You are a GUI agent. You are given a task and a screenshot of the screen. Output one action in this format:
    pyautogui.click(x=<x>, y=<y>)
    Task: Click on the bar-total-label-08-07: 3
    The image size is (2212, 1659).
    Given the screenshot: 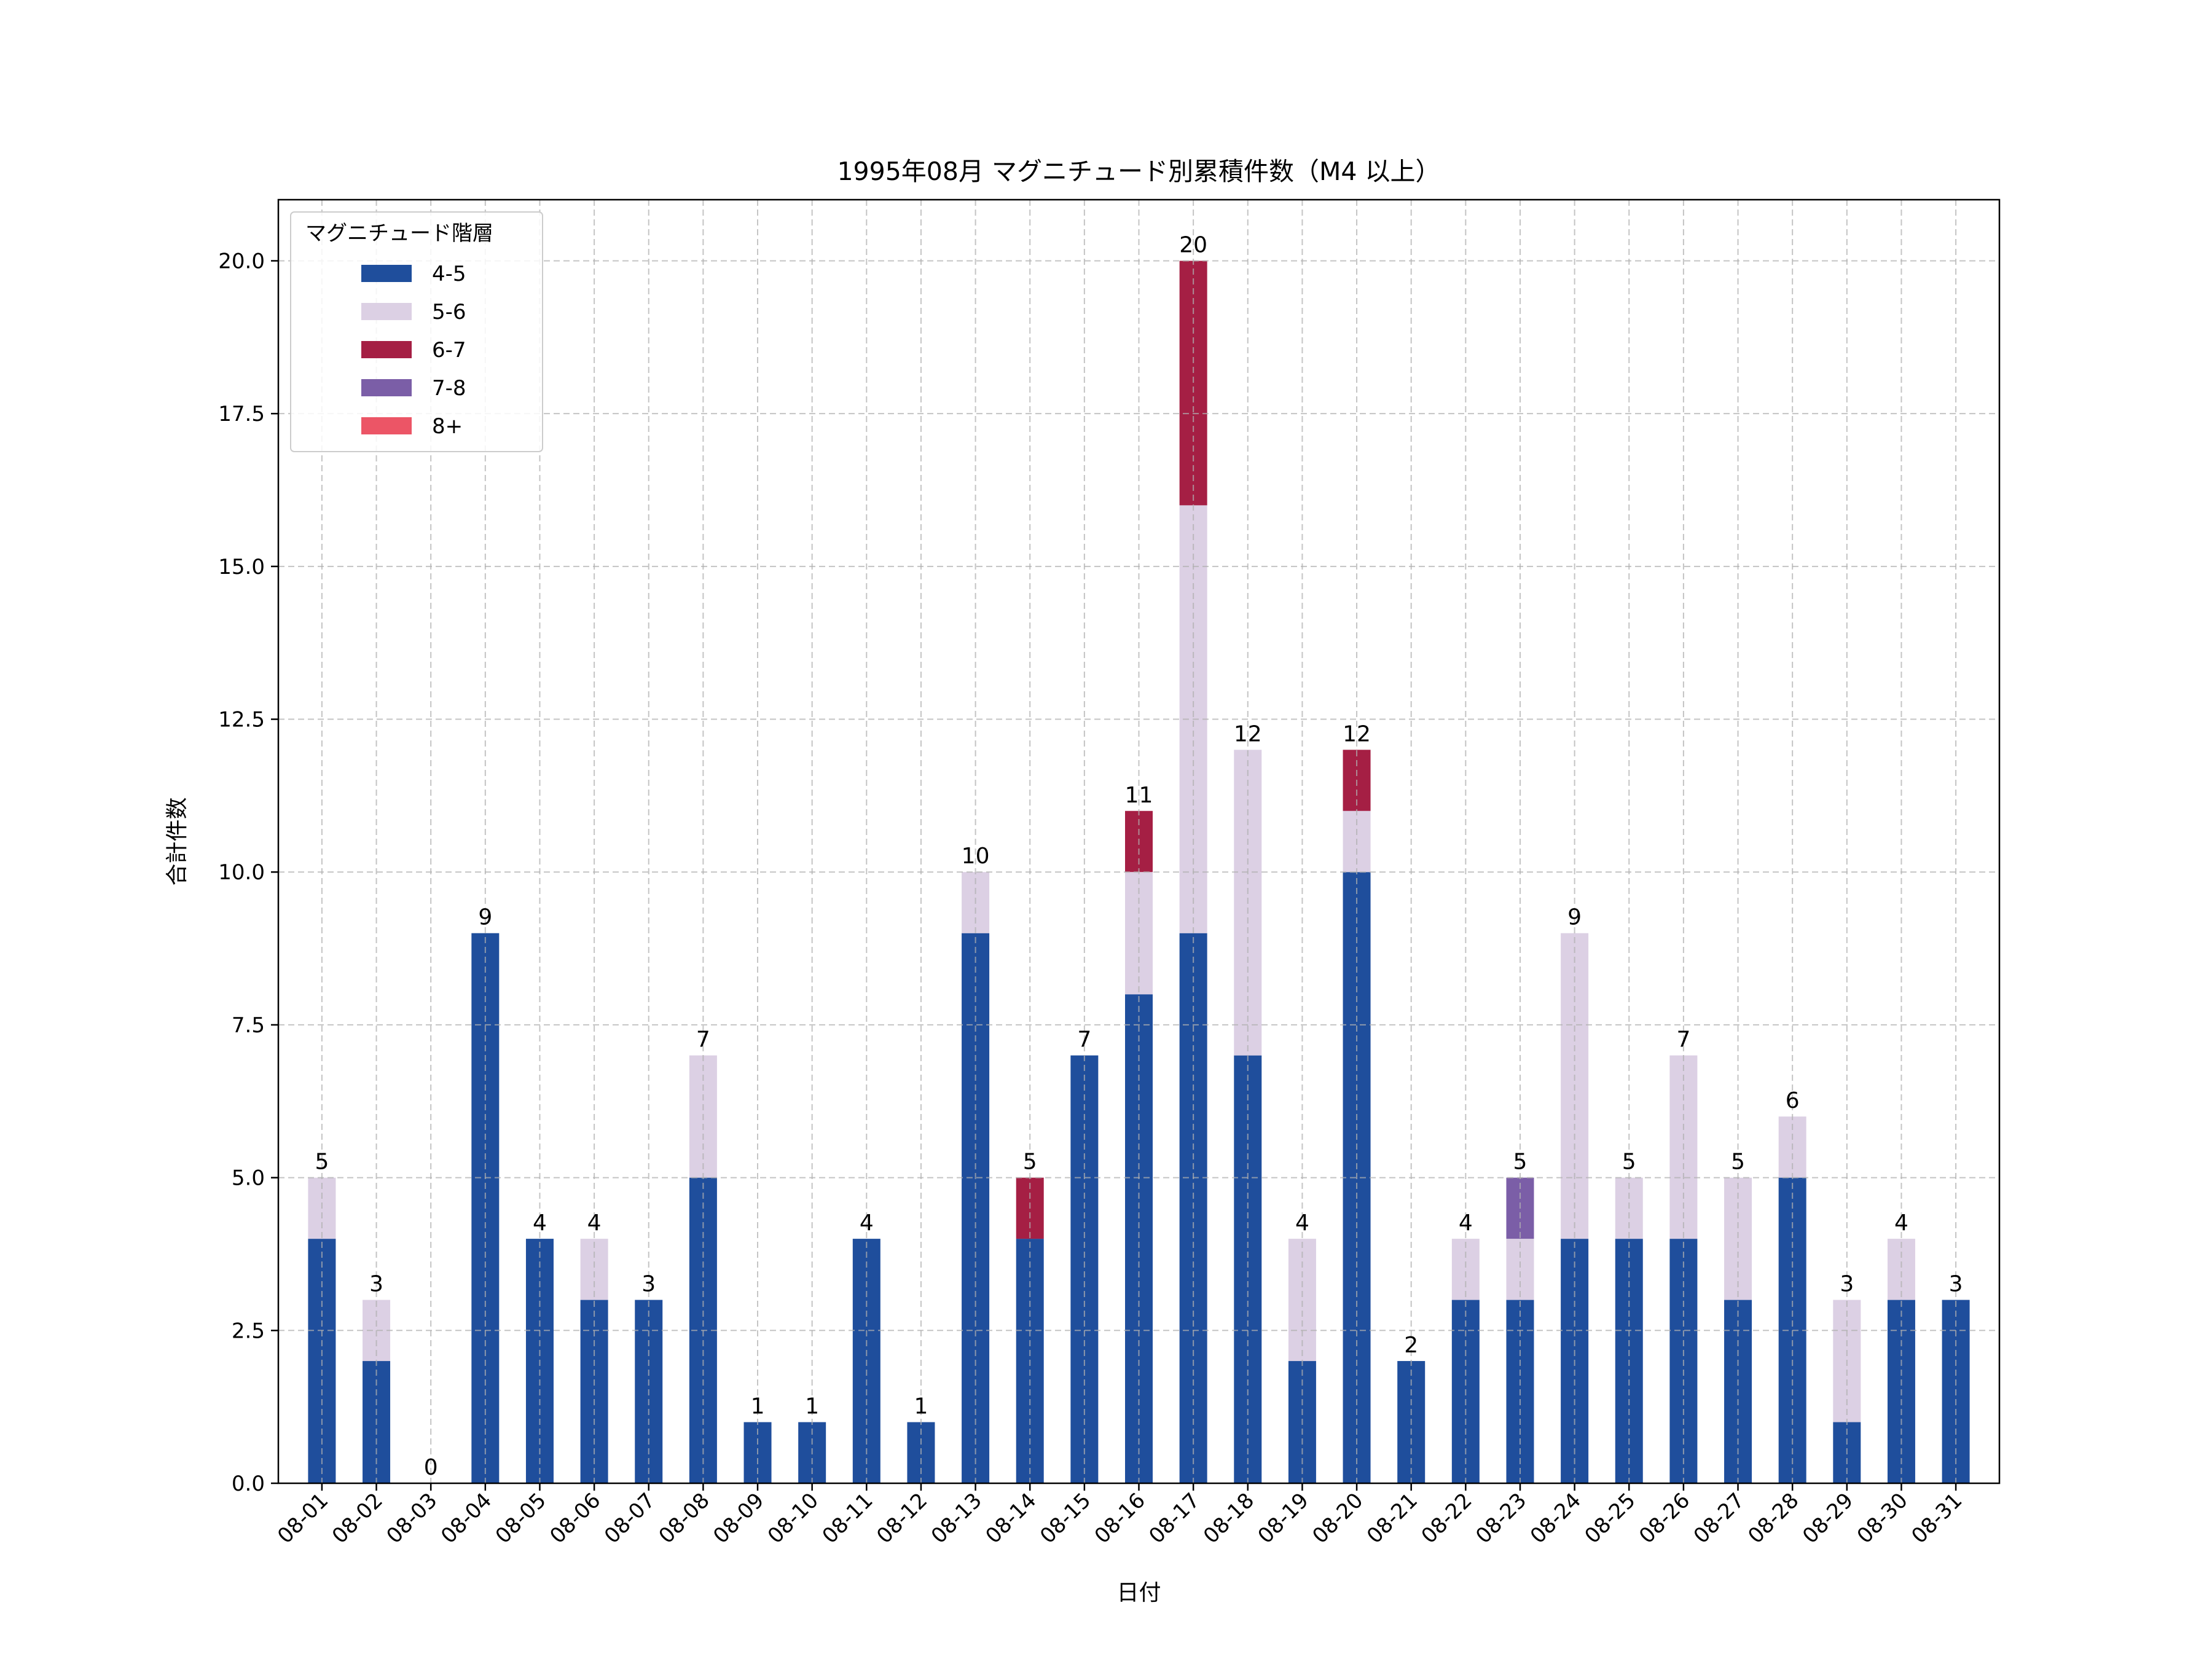 What is the action you would take?
    pyautogui.click(x=648, y=1284)
    